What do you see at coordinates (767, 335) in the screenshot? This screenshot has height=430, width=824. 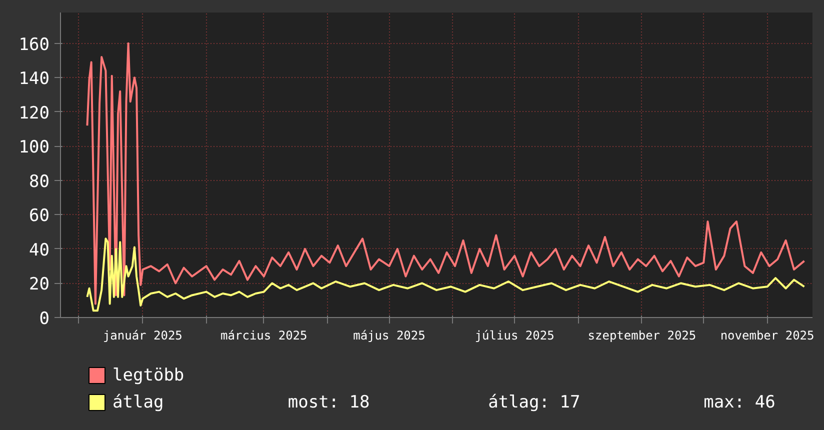 I see `x-tick-label: november 2025` at bounding box center [767, 335].